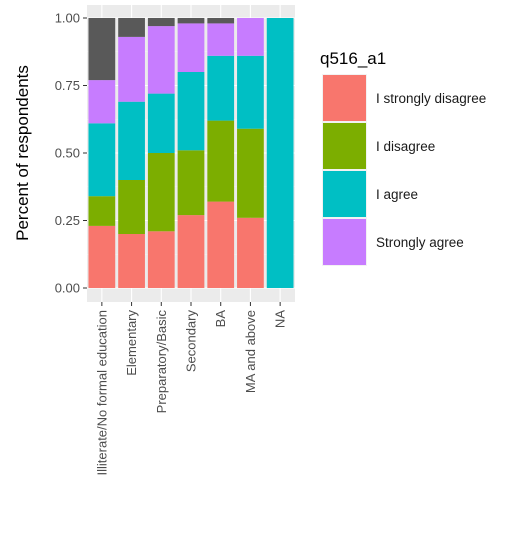  Describe the element at coordinates (67, 220) in the screenshot. I see `y-tick-label: 0.25` at that location.